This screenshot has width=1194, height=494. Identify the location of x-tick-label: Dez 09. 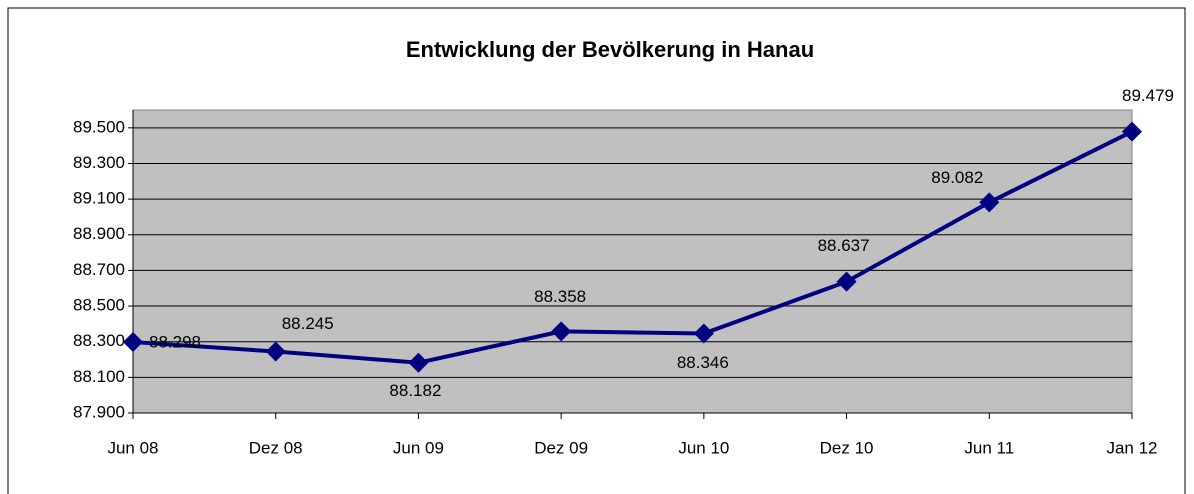
(561, 447).